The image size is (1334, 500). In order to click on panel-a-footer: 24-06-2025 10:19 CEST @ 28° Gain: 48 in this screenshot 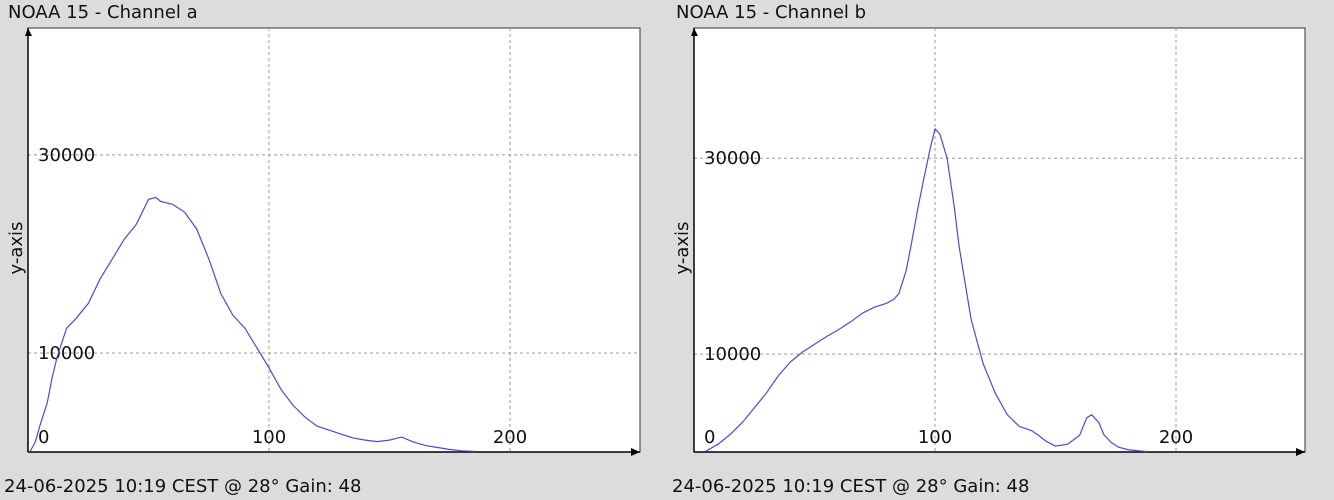, I will do `click(183, 486)`.